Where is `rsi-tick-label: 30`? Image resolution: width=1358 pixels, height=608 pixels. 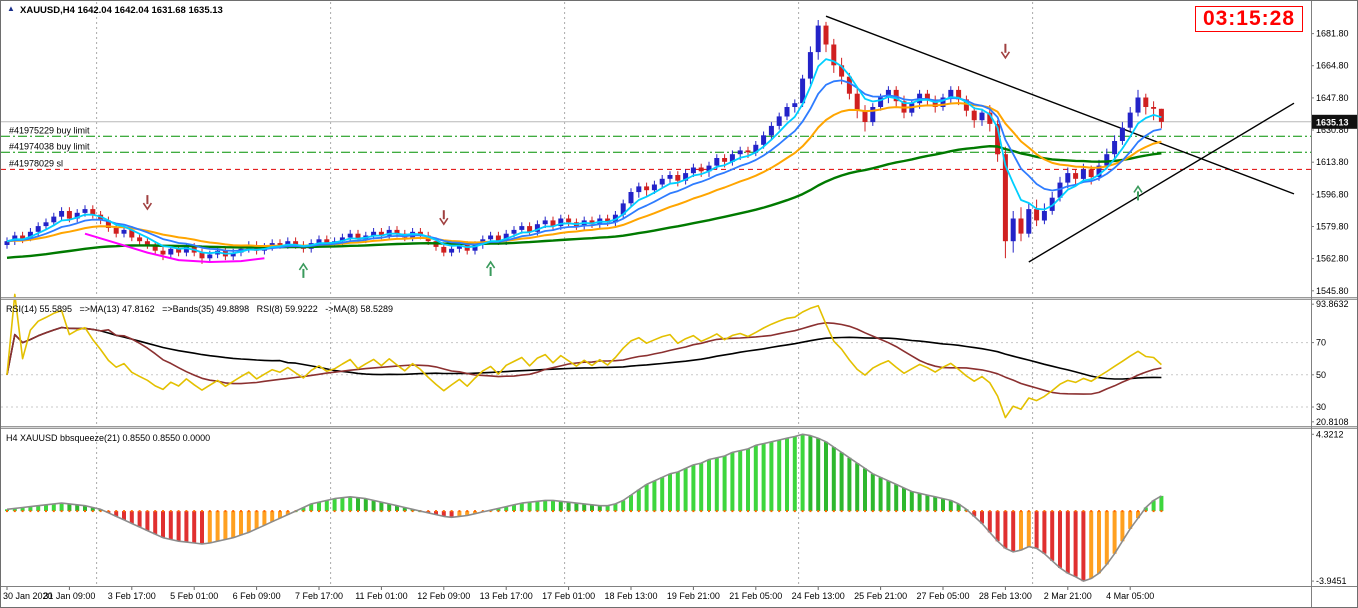
rsi-tick-label: 30 is located at coordinates (1321, 407).